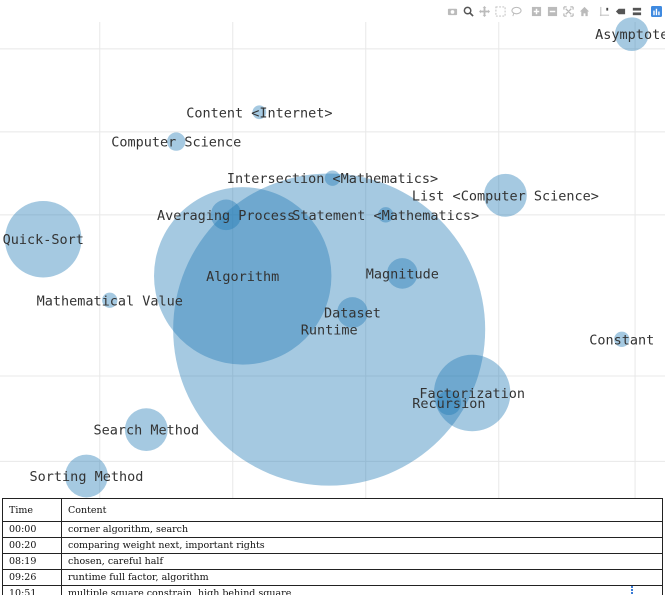 The height and width of the screenshot is (595, 665). Describe the element at coordinates (633, 590) in the screenshot. I see `scroll-indicator` at that location.